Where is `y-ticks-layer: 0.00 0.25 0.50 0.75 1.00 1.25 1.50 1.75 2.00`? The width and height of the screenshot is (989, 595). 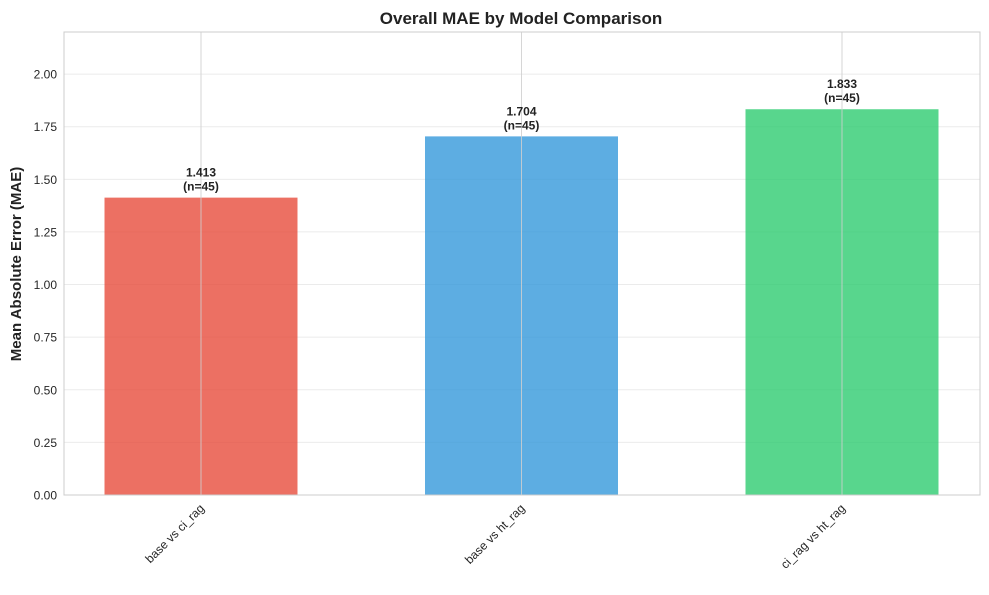 y-ticks-layer: 0.00 0.25 0.50 0.75 1.00 1.25 1.50 1.75 2.00 is located at coordinates (46, 285).